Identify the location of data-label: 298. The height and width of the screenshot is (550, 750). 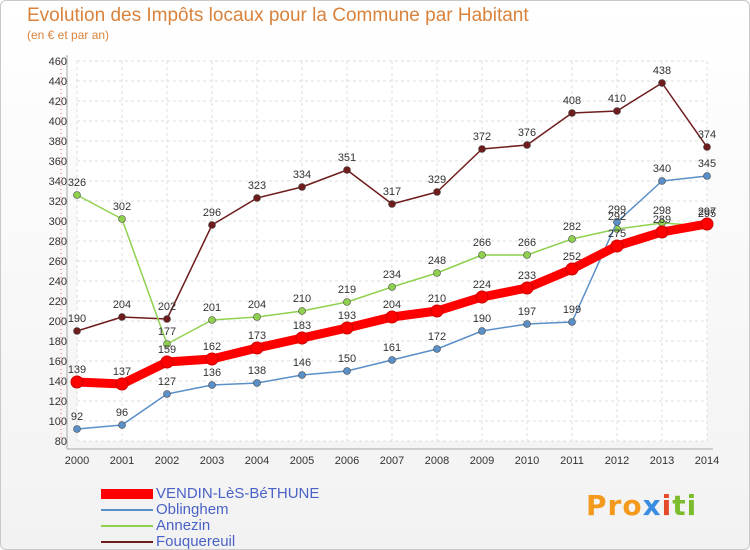
(662, 211).